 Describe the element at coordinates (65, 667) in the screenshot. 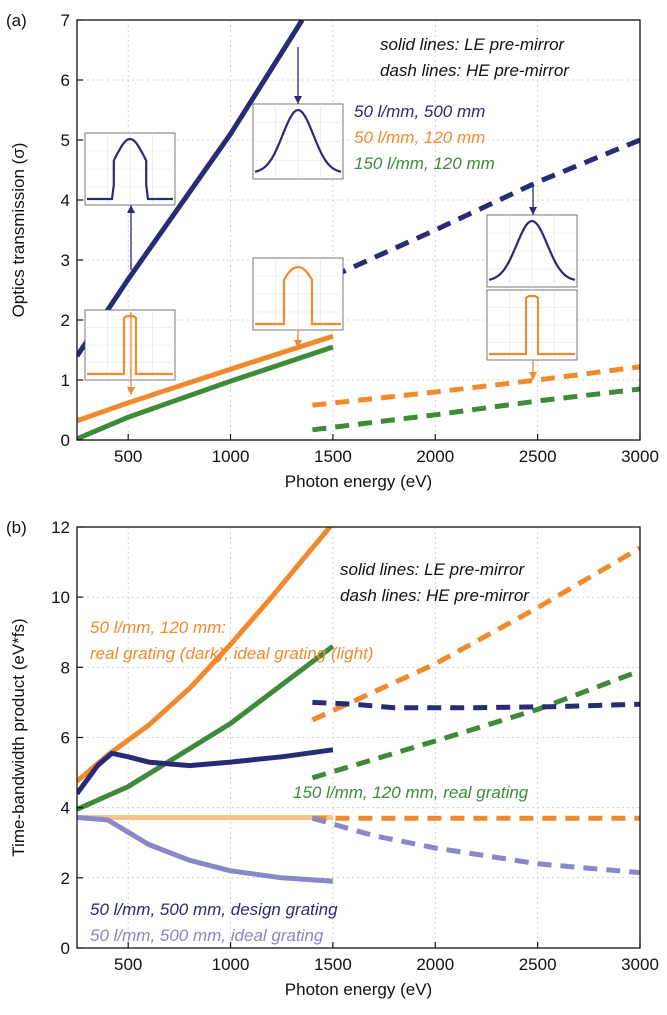

I see `y-tick-label: 8` at that location.